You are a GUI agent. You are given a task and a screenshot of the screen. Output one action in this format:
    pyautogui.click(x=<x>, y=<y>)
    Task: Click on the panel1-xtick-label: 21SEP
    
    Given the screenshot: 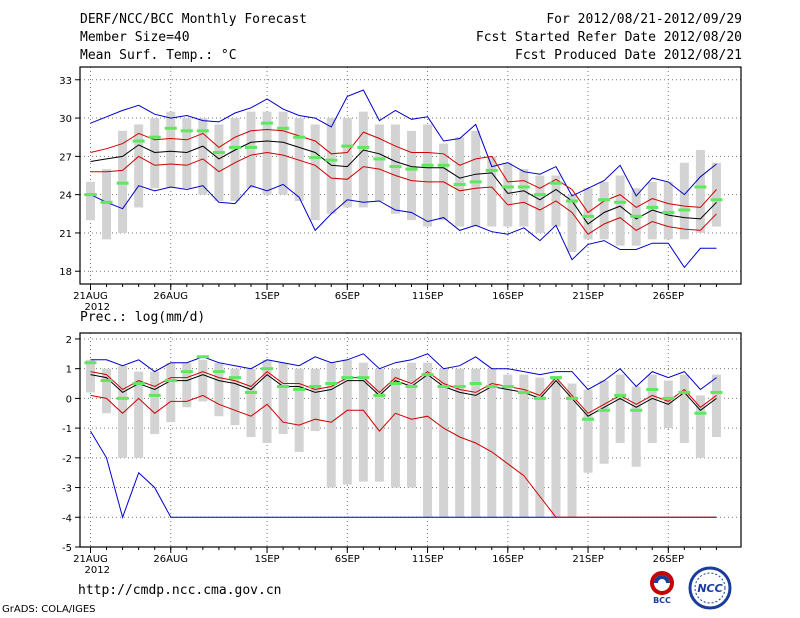 What is the action you would take?
    pyautogui.click(x=587, y=296)
    